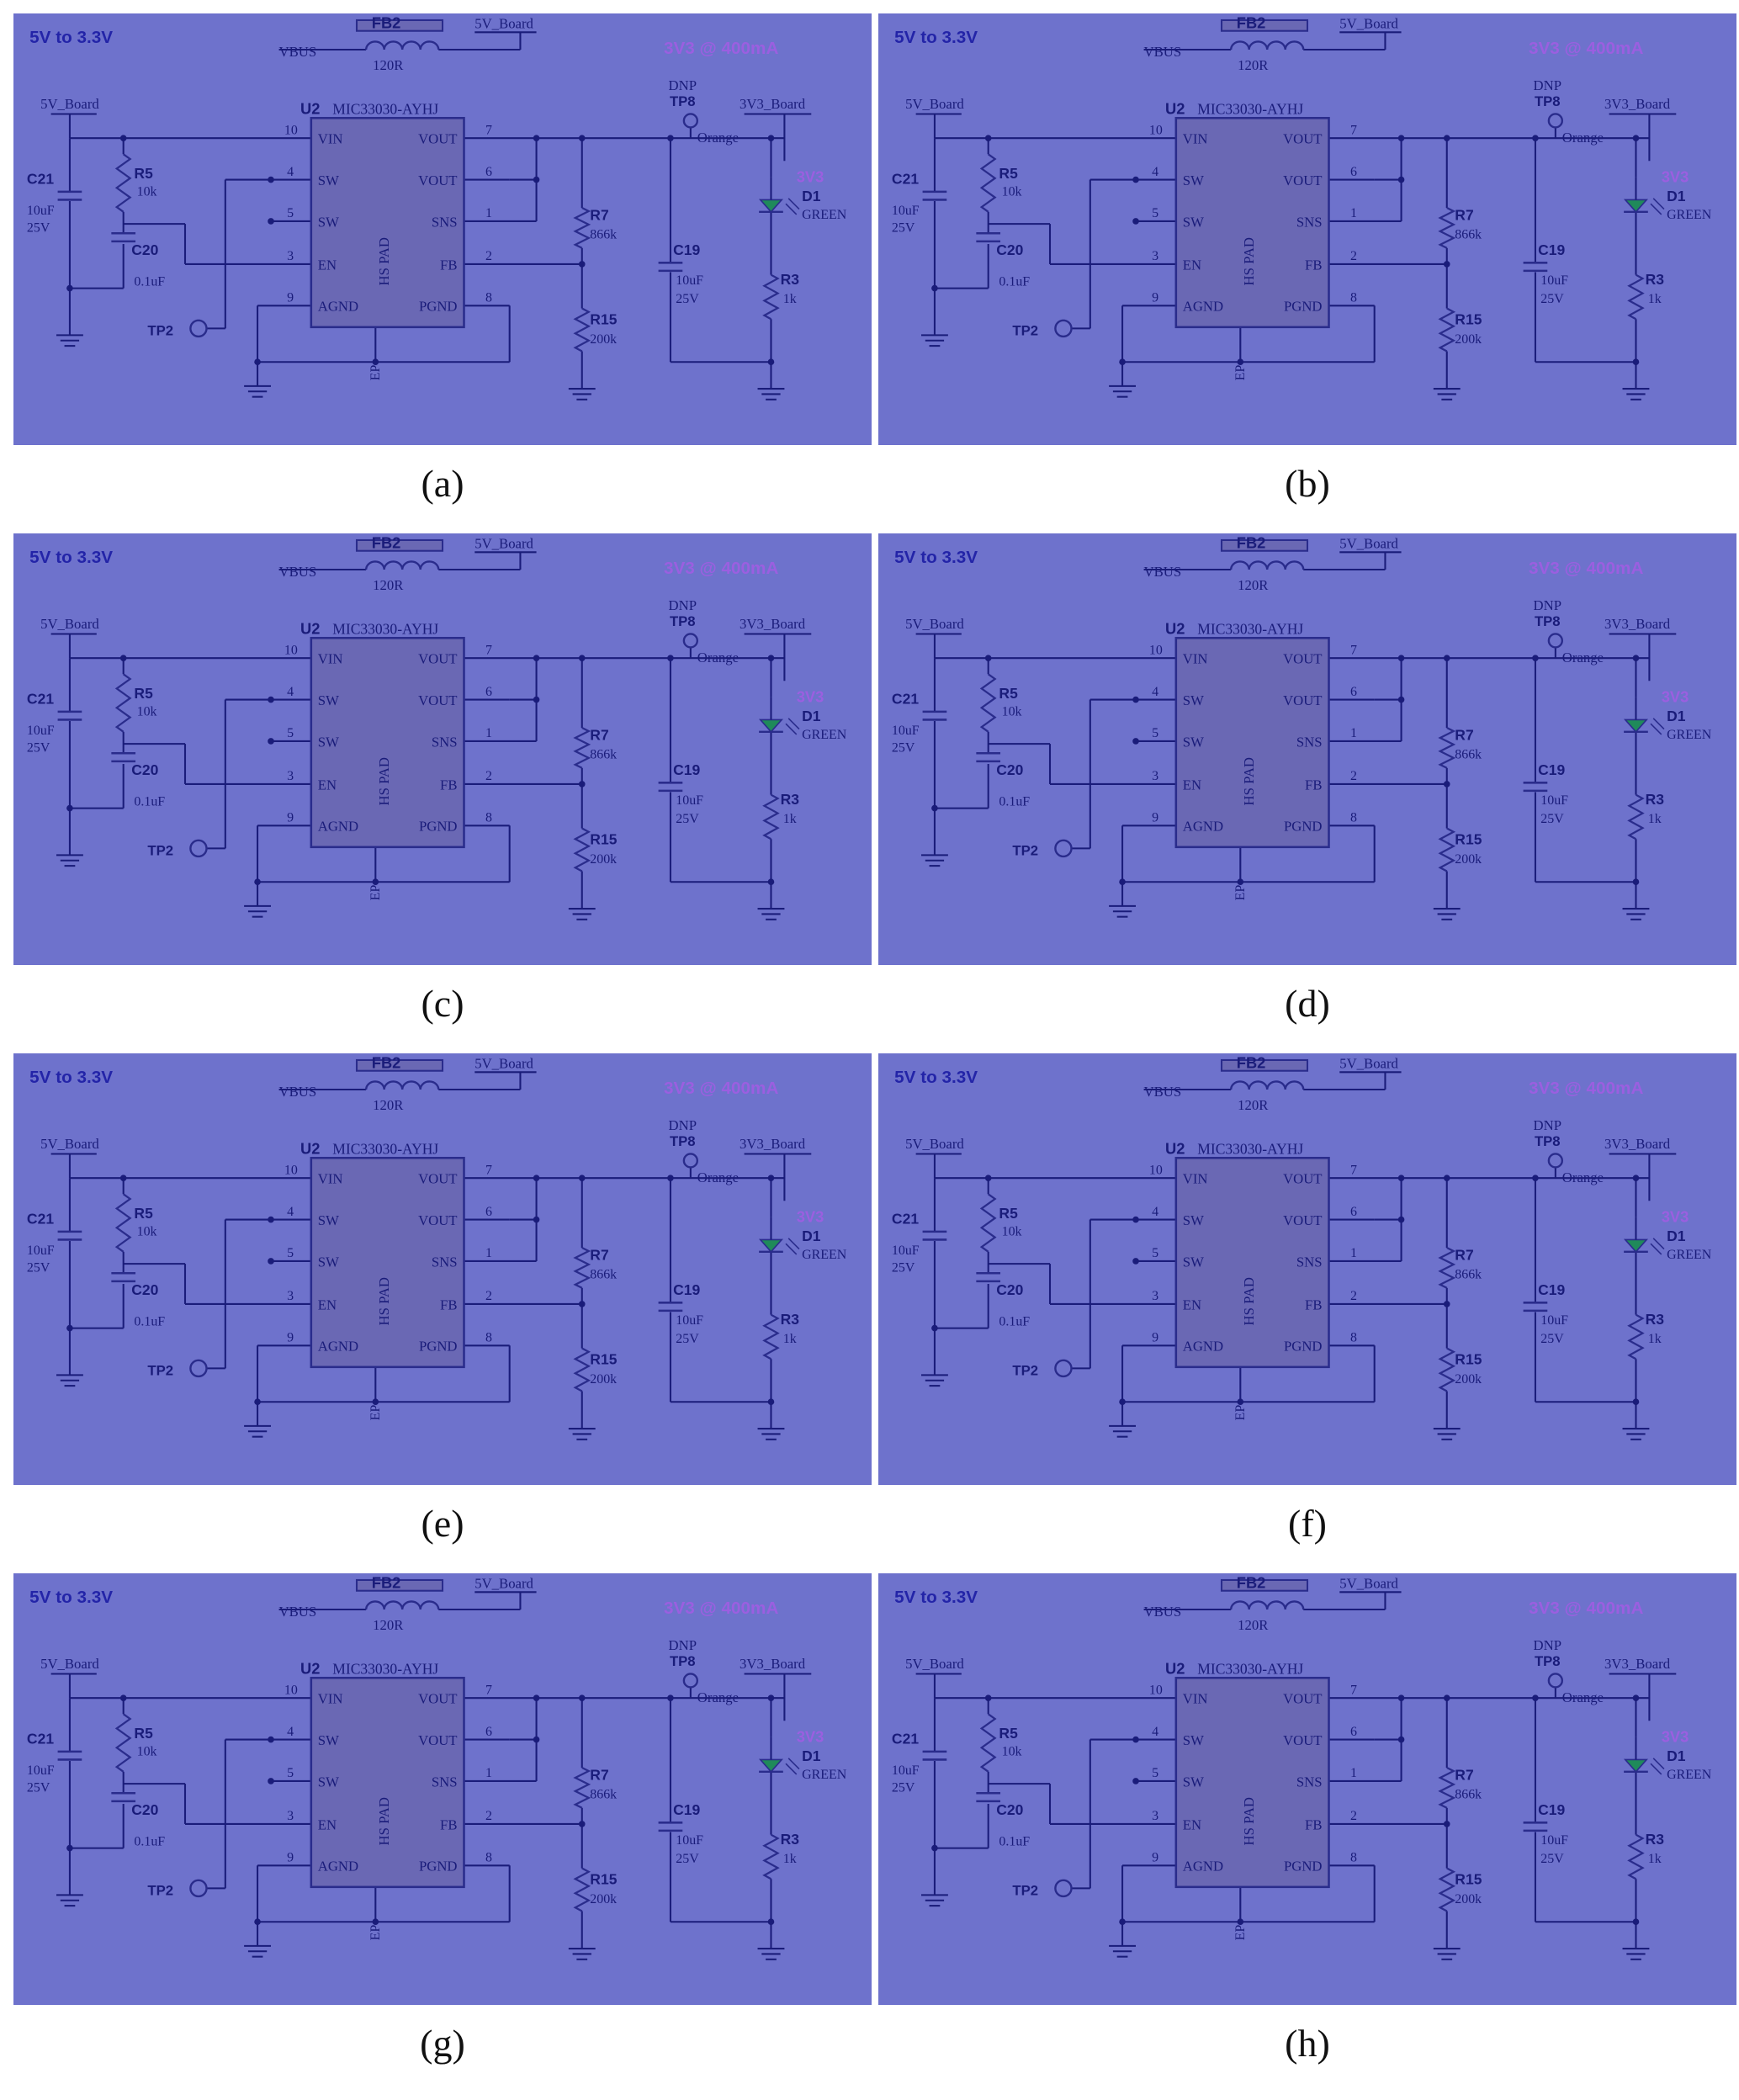 The width and height of the screenshot is (1739, 2100). What do you see at coordinates (442, 483) in the screenshot?
I see `panel-caption: (a)` at bounding box center [442, 483].